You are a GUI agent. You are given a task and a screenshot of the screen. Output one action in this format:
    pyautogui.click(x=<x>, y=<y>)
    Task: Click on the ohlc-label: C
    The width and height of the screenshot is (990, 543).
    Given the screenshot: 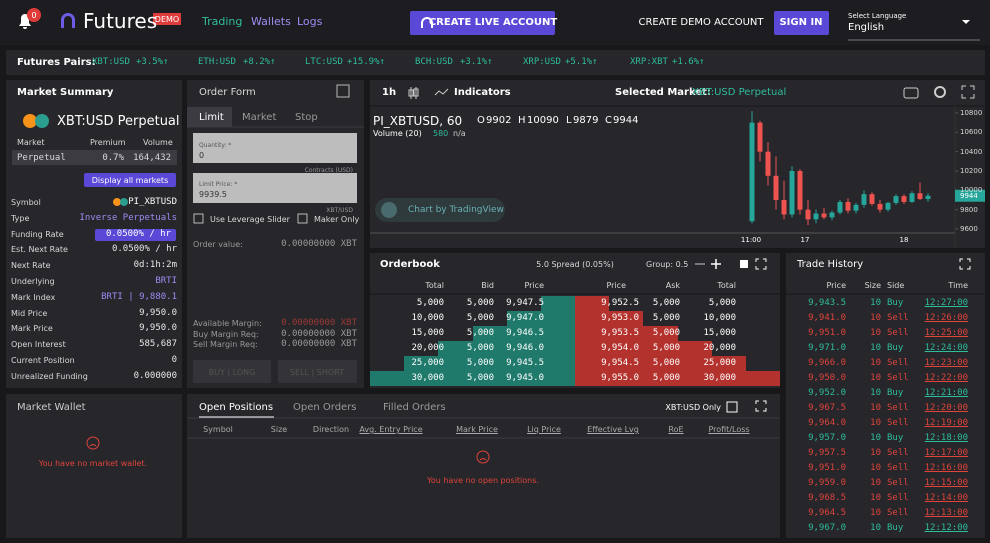 What is the action you would take?
    pyautogui.click(x=608, y=120)
    